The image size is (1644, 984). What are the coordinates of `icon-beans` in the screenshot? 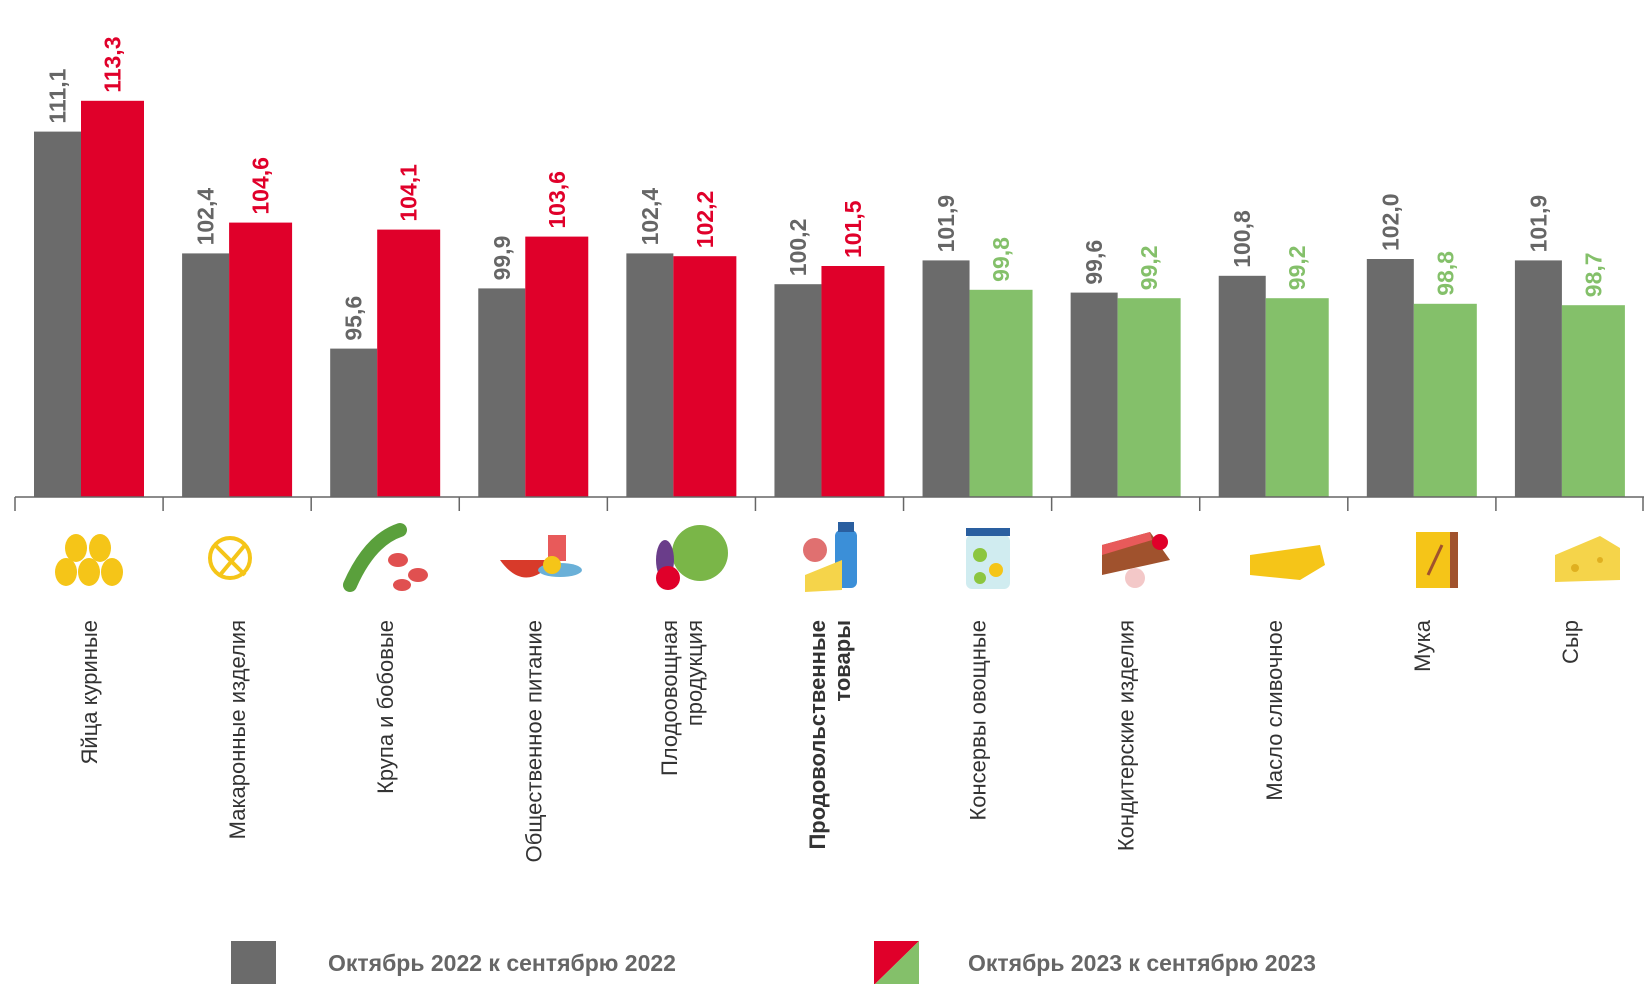 It's located at (385, 557).